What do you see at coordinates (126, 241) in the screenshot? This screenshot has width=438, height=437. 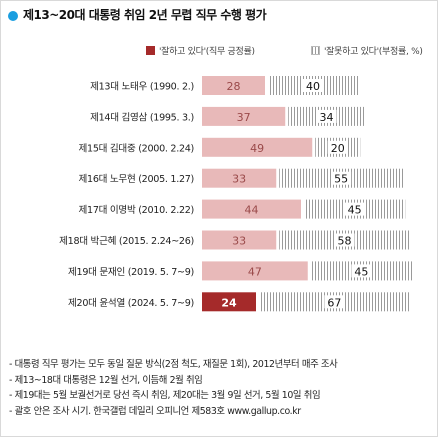 I see `category-label: 제18대 박근혜 (2015. 2.24~26)` at bounding box center [126, 241].